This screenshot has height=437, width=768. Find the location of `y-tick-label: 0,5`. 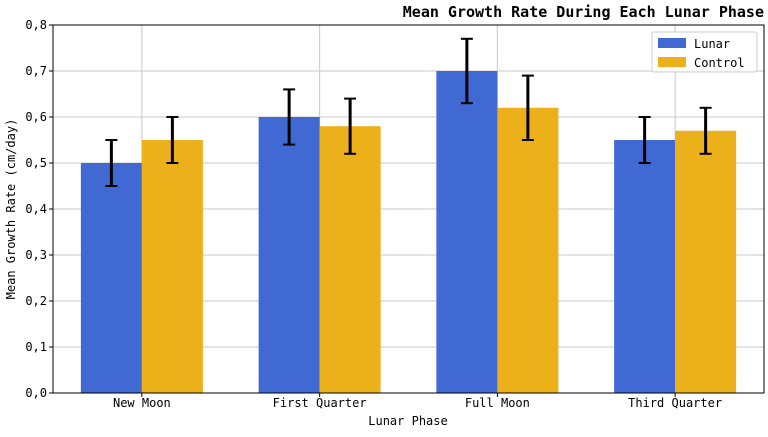

y-tick-label: 0,5 is located at coordinates (36, 163).